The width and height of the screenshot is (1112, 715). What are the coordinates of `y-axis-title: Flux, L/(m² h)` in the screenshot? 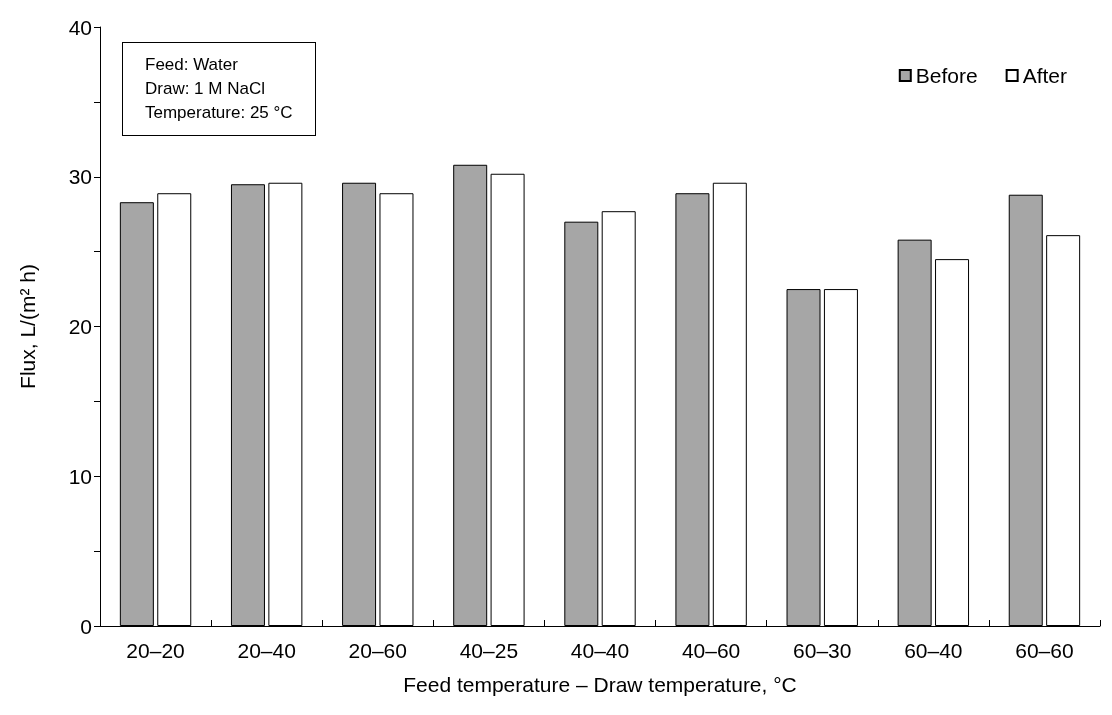 It's located at (27, 326).